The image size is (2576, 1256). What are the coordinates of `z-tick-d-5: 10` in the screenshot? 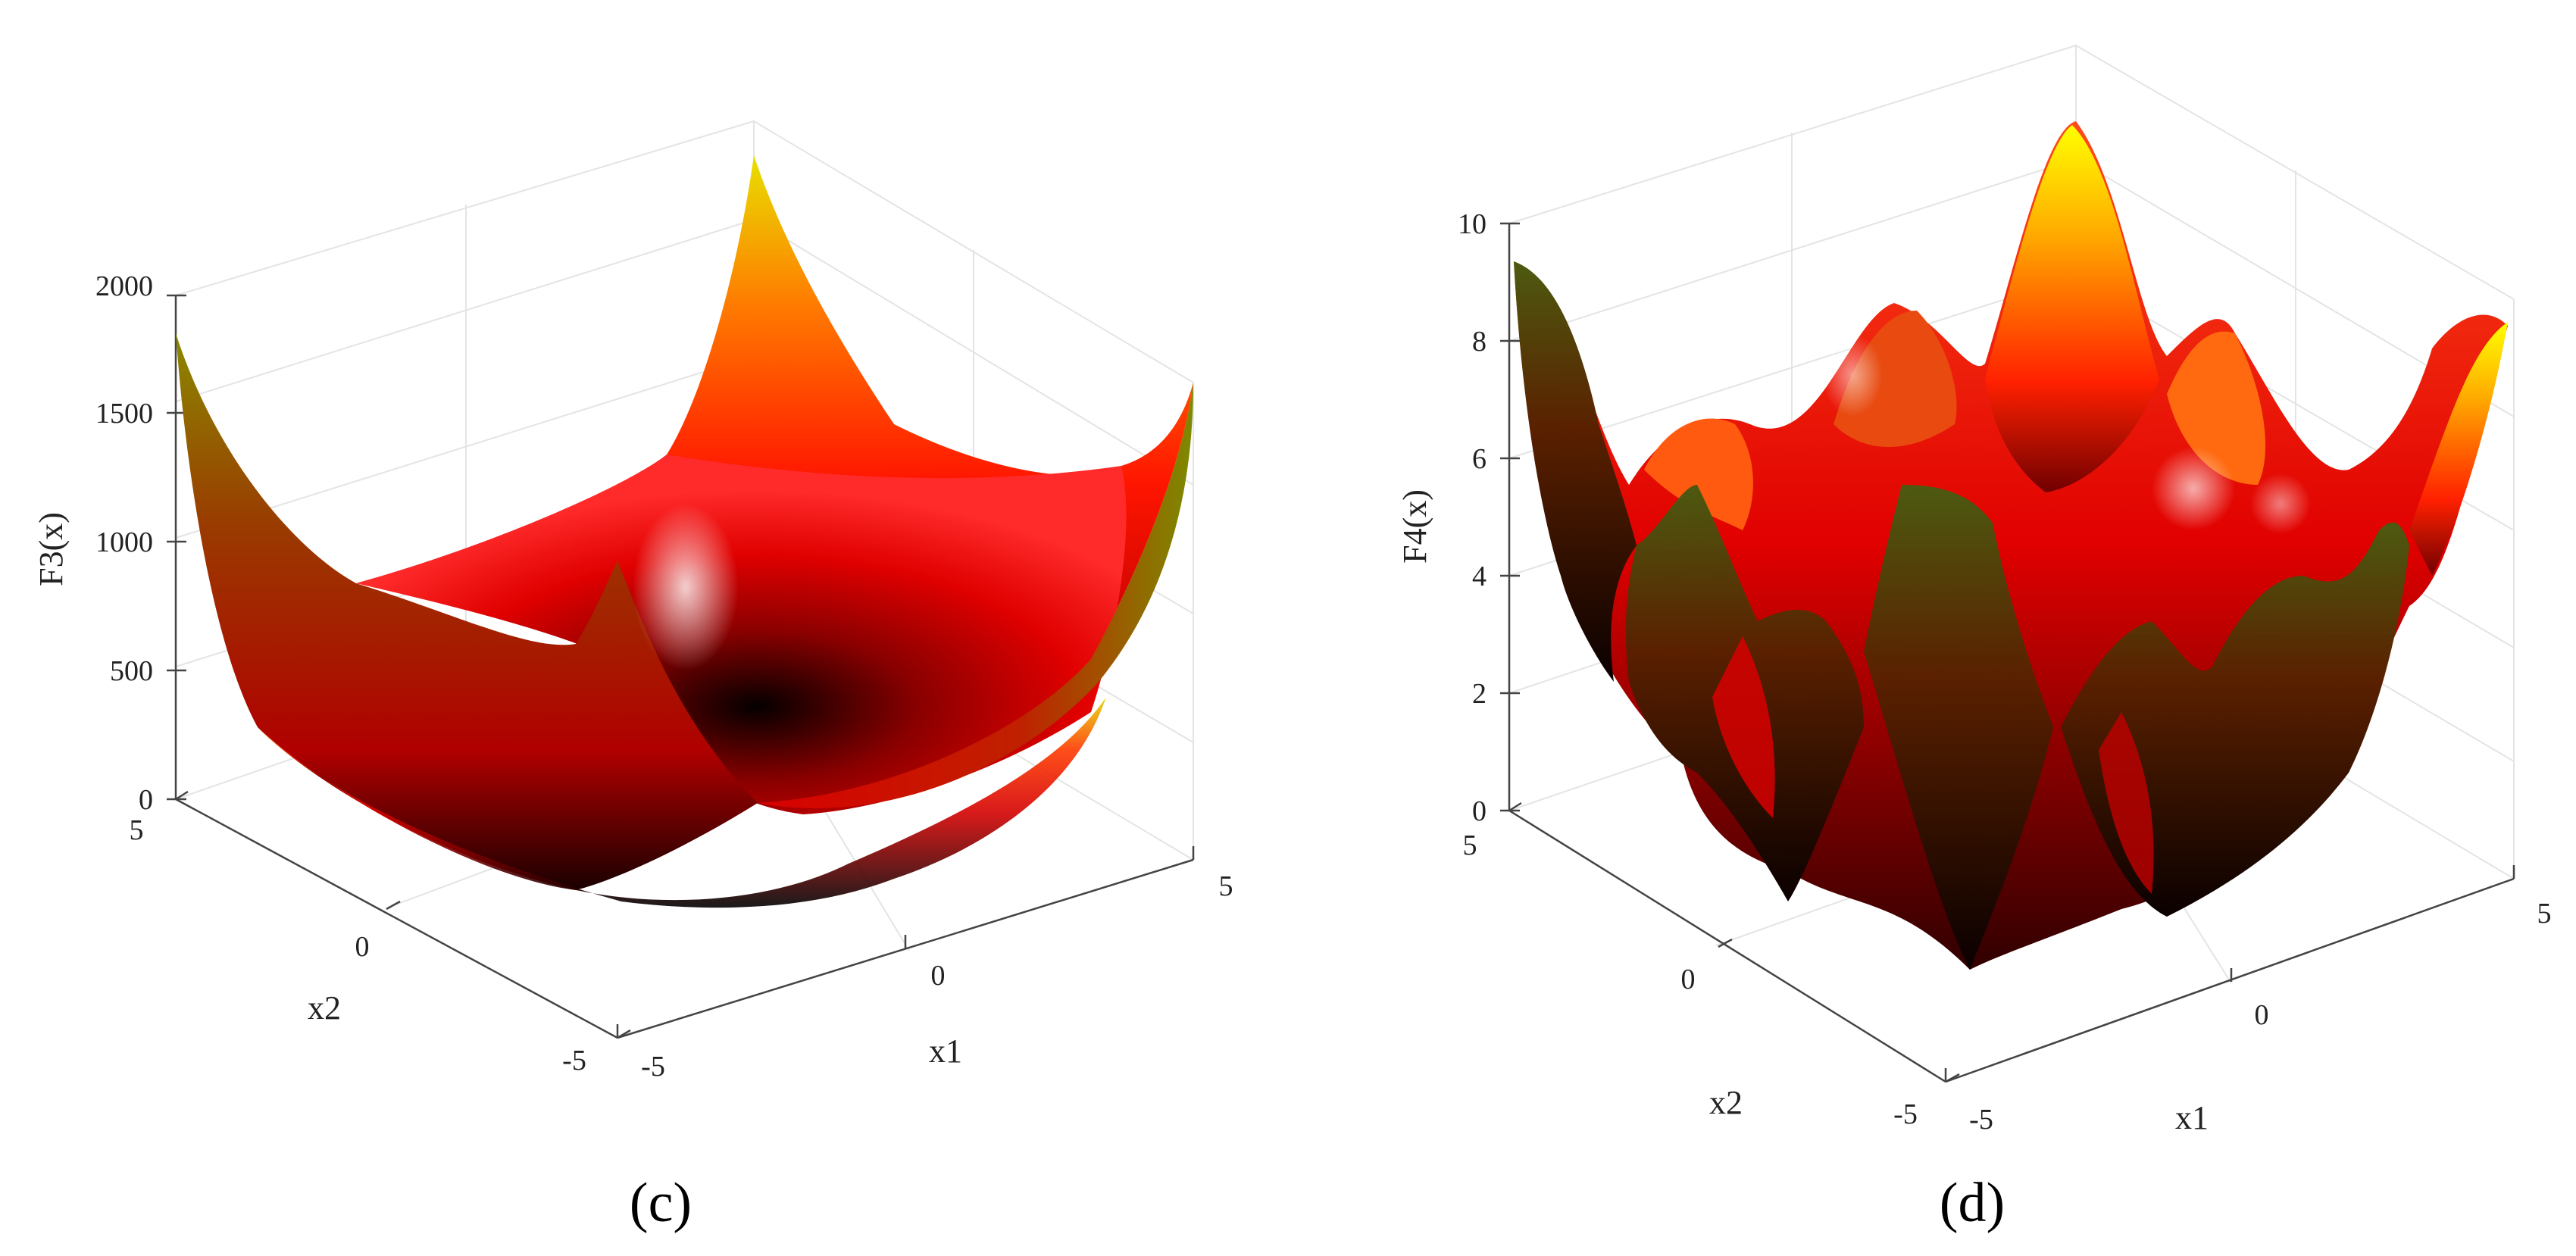 It's located at (1473, 224).